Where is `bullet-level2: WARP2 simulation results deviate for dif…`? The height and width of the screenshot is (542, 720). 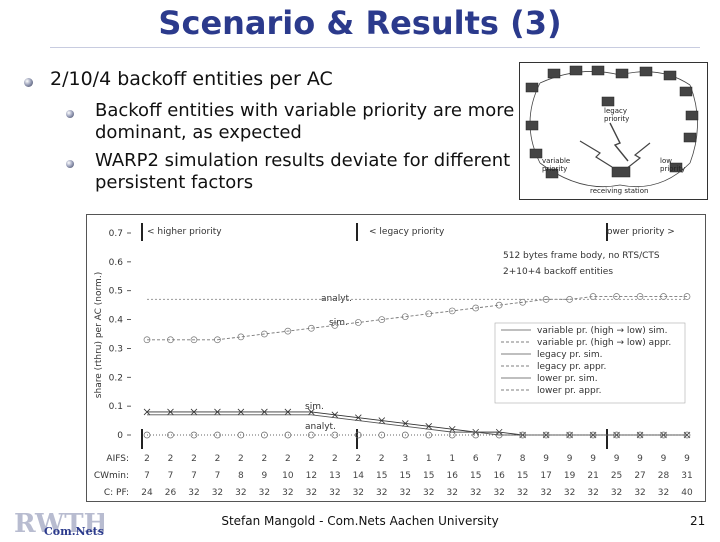
bullet-level2: WARP2 simulation results deviate for dif… is located at coordinates (303, 171).